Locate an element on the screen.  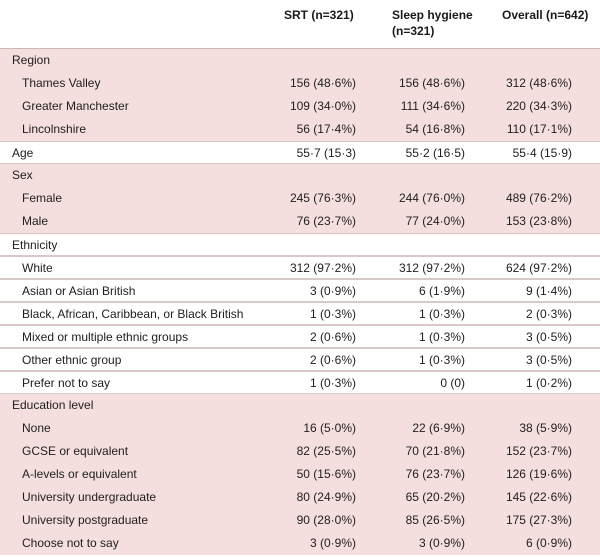
srt-value: 245 (76·3%) is located at coordinates (322, 198).